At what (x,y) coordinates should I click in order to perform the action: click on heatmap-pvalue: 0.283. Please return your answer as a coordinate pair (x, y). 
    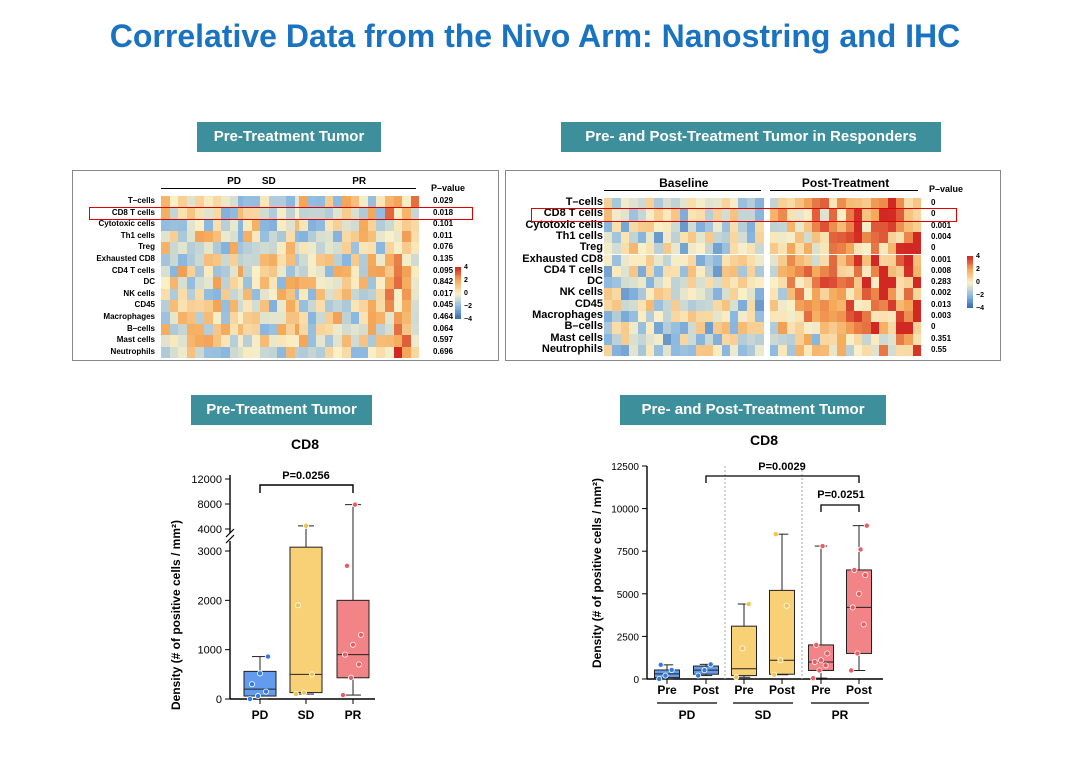
    Looking at the image, I should click on (941, 282).